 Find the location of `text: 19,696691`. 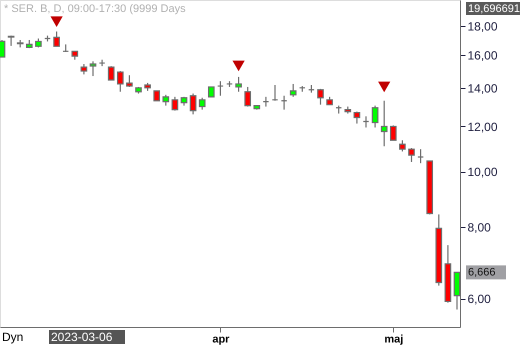

text: 19,696691 is located at coordinates (494, 9).